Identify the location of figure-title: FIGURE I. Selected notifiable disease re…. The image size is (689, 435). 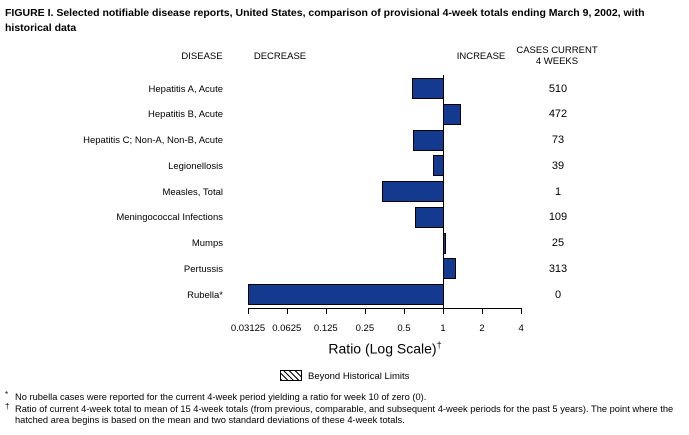
(325, 20).